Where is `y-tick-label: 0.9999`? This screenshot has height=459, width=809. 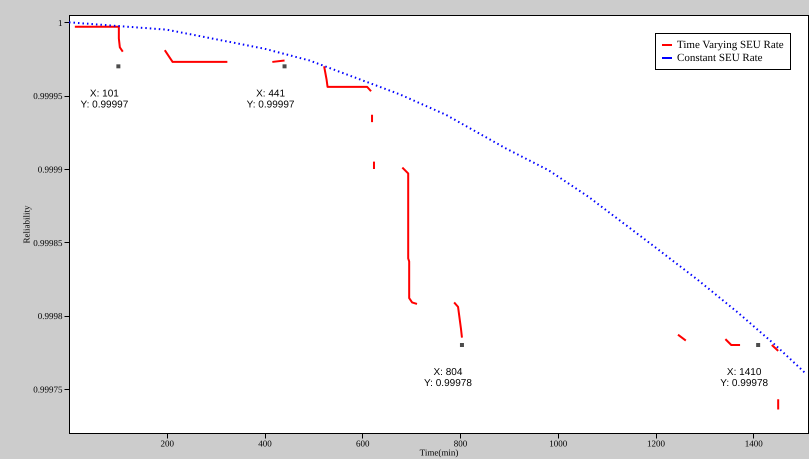 y-tick-label: 0.9999 is located at coordinates (50, 169).